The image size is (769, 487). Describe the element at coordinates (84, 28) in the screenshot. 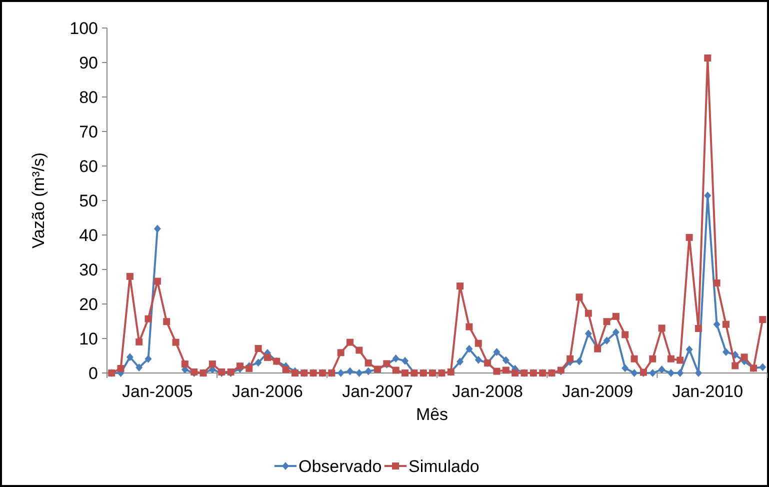

I see `y-tick-label: 100` at that location.